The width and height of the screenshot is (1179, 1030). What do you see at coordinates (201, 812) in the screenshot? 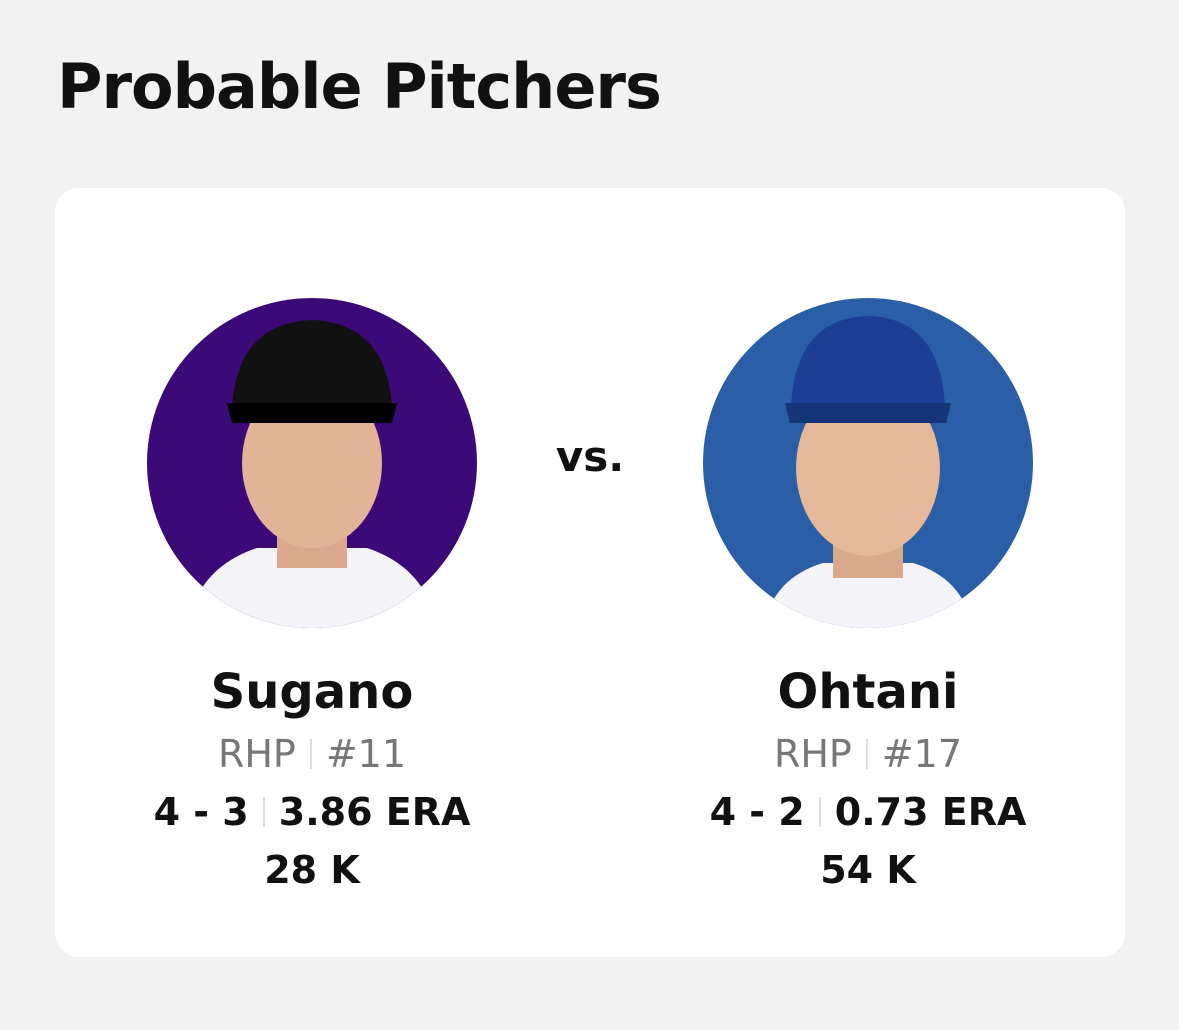
I see `record: 4 - 3` at bounding box center [201, 812].